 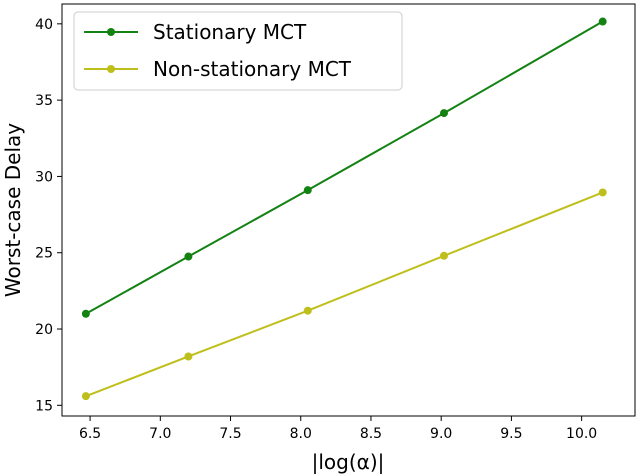 What do you see at coordinates (160, 434) in the screenshot?
I see `x-tick-label: 7.0` at bounding box center [160, 434].